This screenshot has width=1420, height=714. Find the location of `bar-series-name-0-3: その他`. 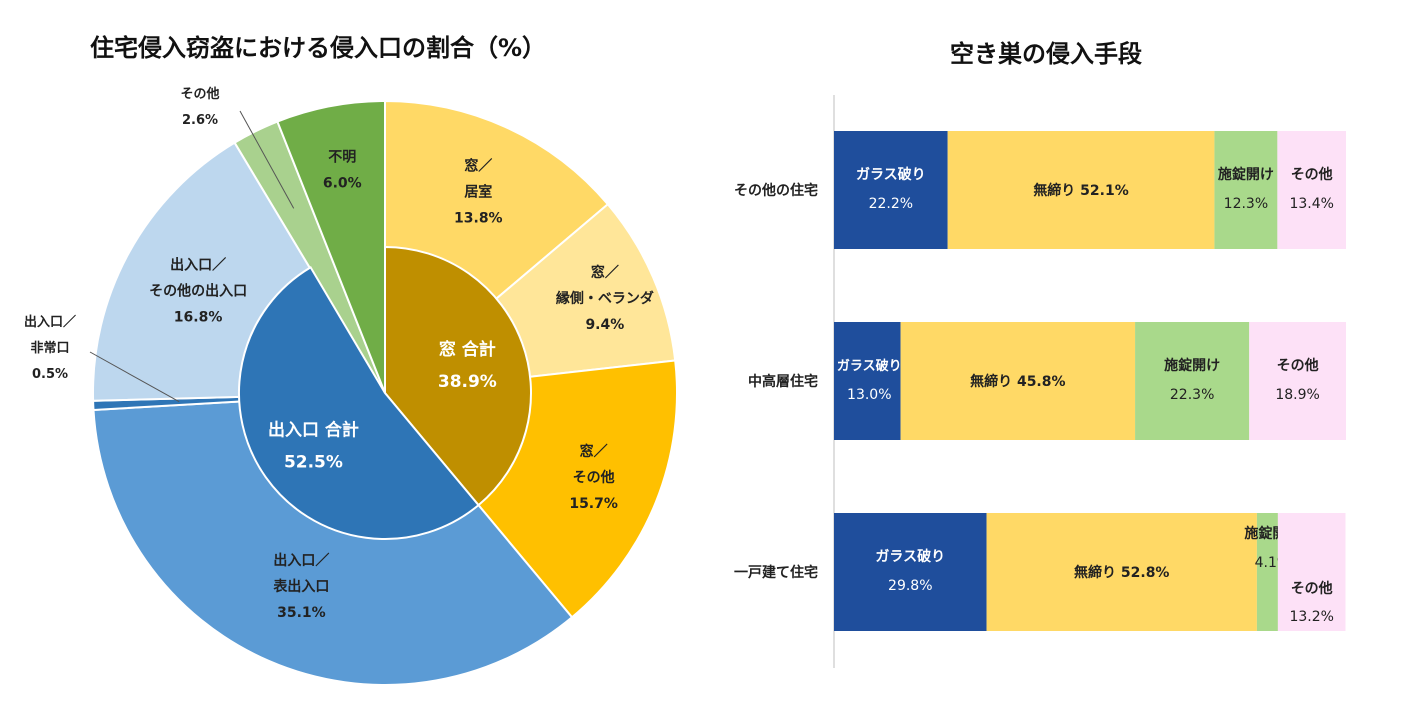

bar-series-name-0-3: その他 is located at coordinates (1312, 174).